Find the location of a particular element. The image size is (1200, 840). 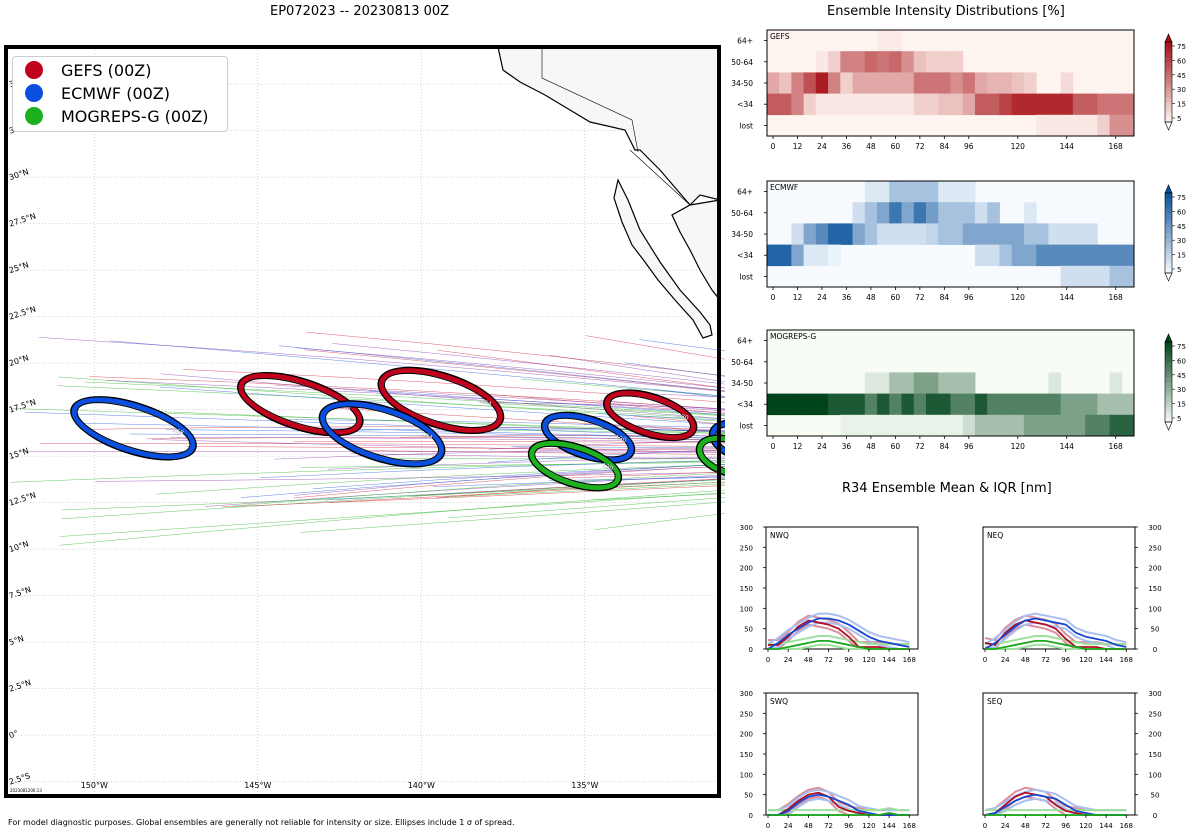

heatmap-x-tick-label: 96 is located at coordinates (969, 446).